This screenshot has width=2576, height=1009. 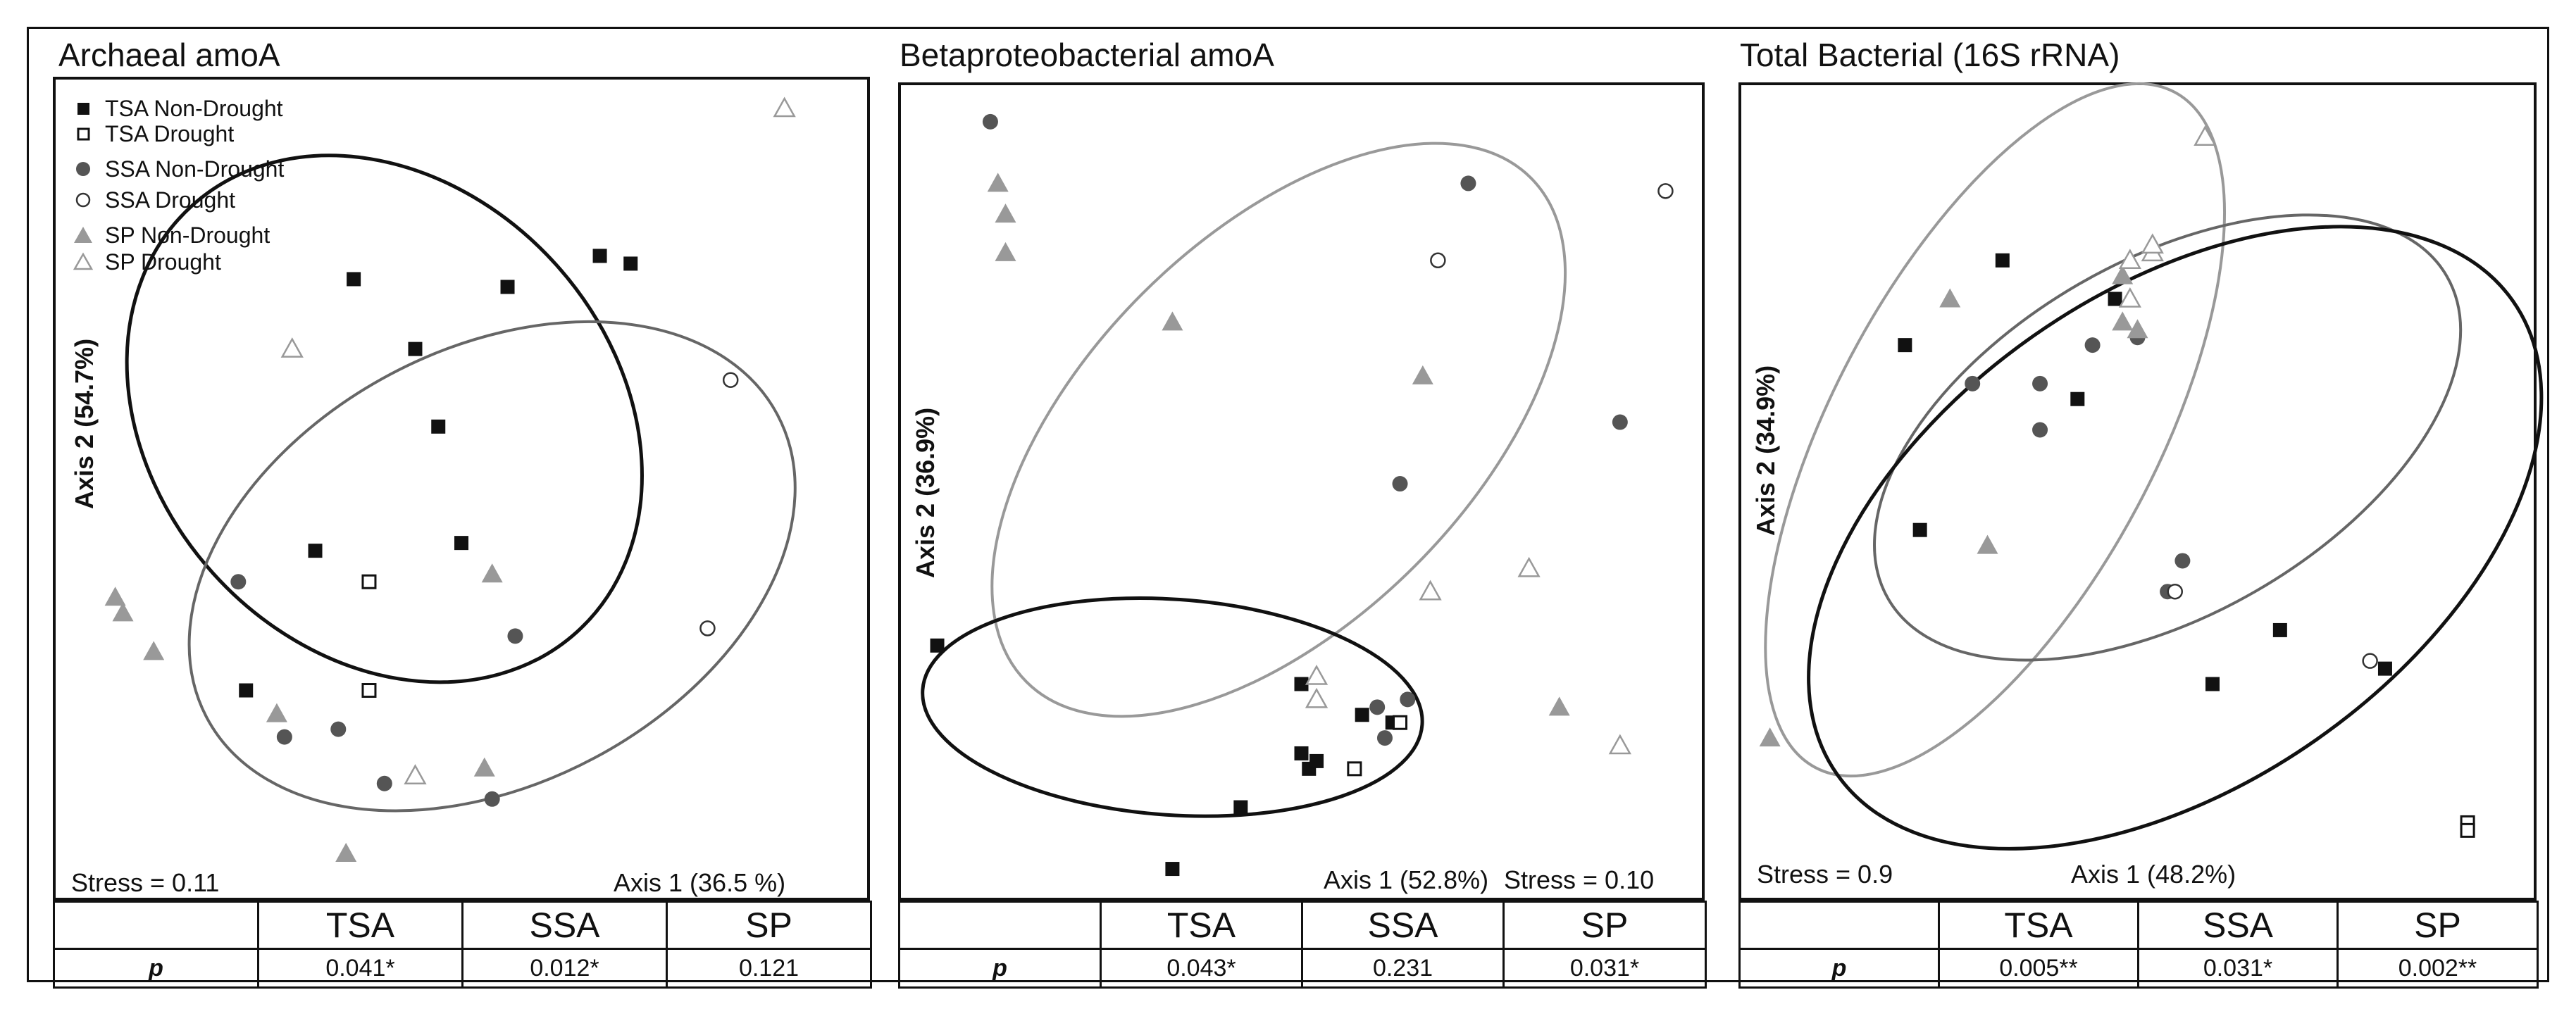 I want to click on x-axis-label: Axis 1 (36.5 %), so click(x=700, y=882).